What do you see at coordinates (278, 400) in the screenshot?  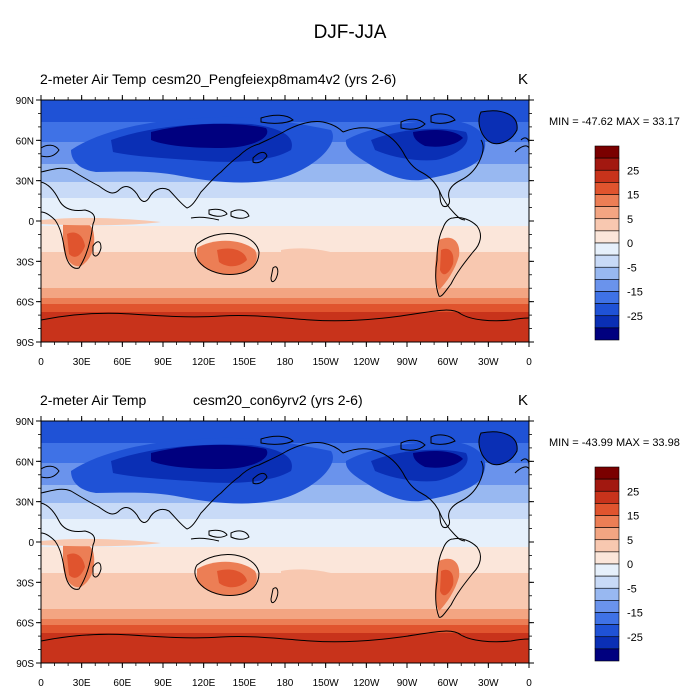 I see `panel-case-label: cesm20_con6yrv2 (yrs 2-6)` at bounding box center [278, 400].